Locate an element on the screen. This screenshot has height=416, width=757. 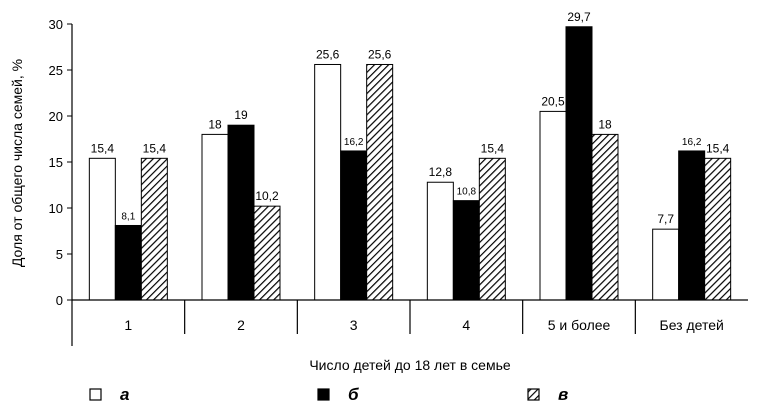
data-label: 19 is located at coordinates (241, 115).